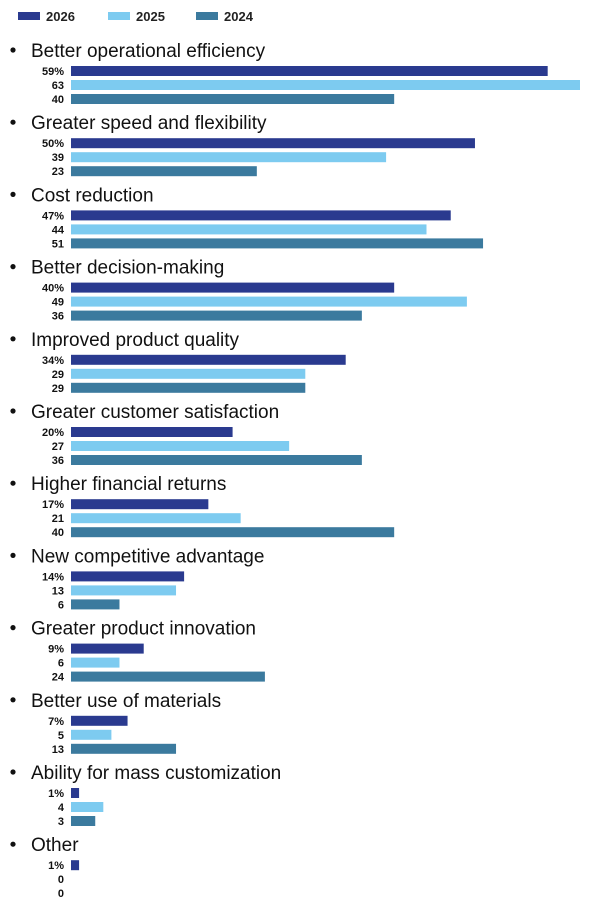  Describe the element at coordinates (135, 340) in the screenshot. I see `category-label: Improved product quality` at that location.